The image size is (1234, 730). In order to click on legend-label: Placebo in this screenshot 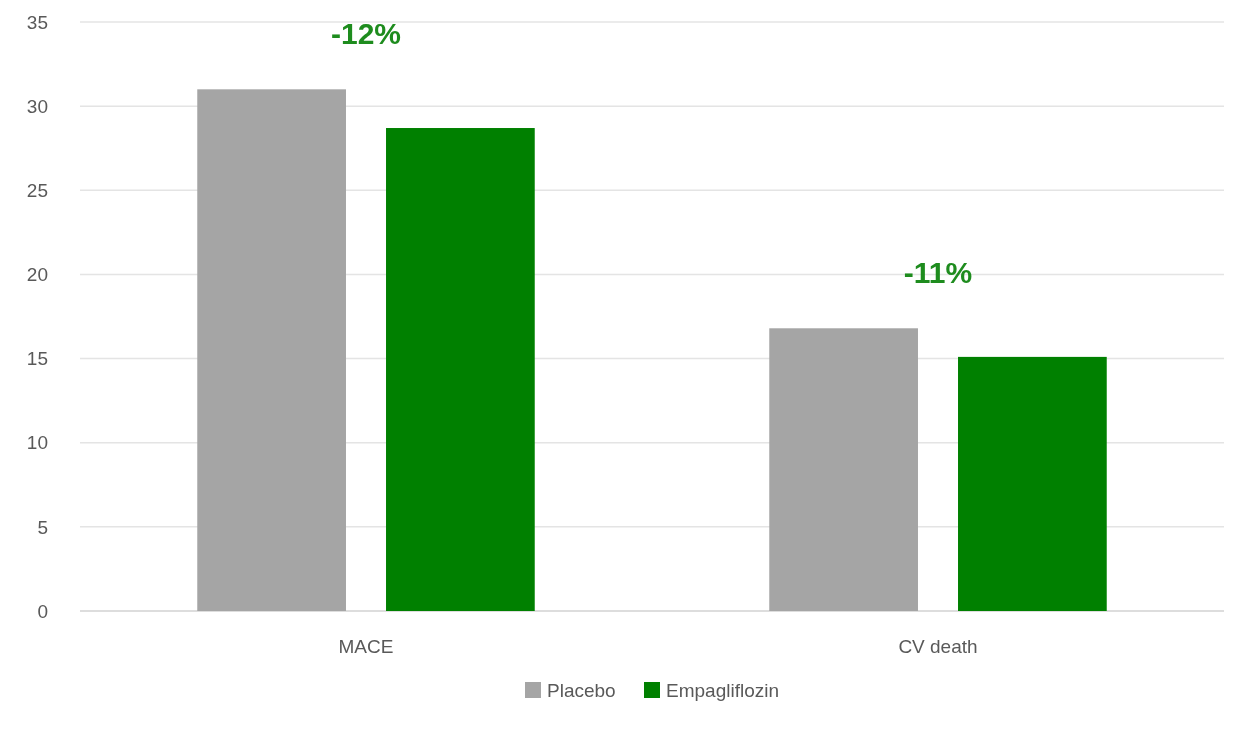, I will do `click(581, 690)`.